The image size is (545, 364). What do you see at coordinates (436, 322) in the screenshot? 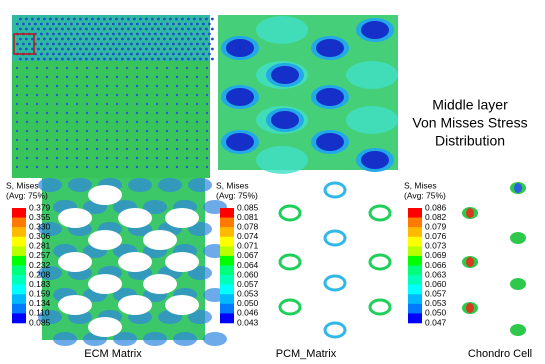
I see `legend-value: 0.047` at bounding box center [436, 322].